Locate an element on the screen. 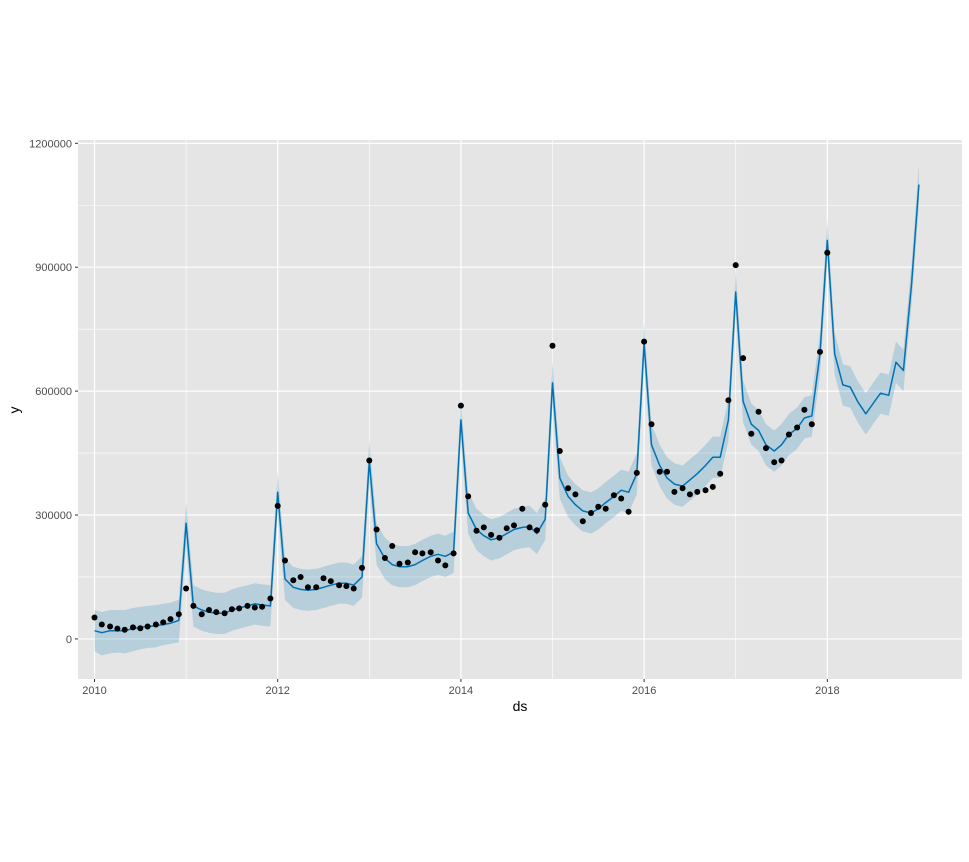  y-tick-label: 0 is located at coordinates (69, 640).